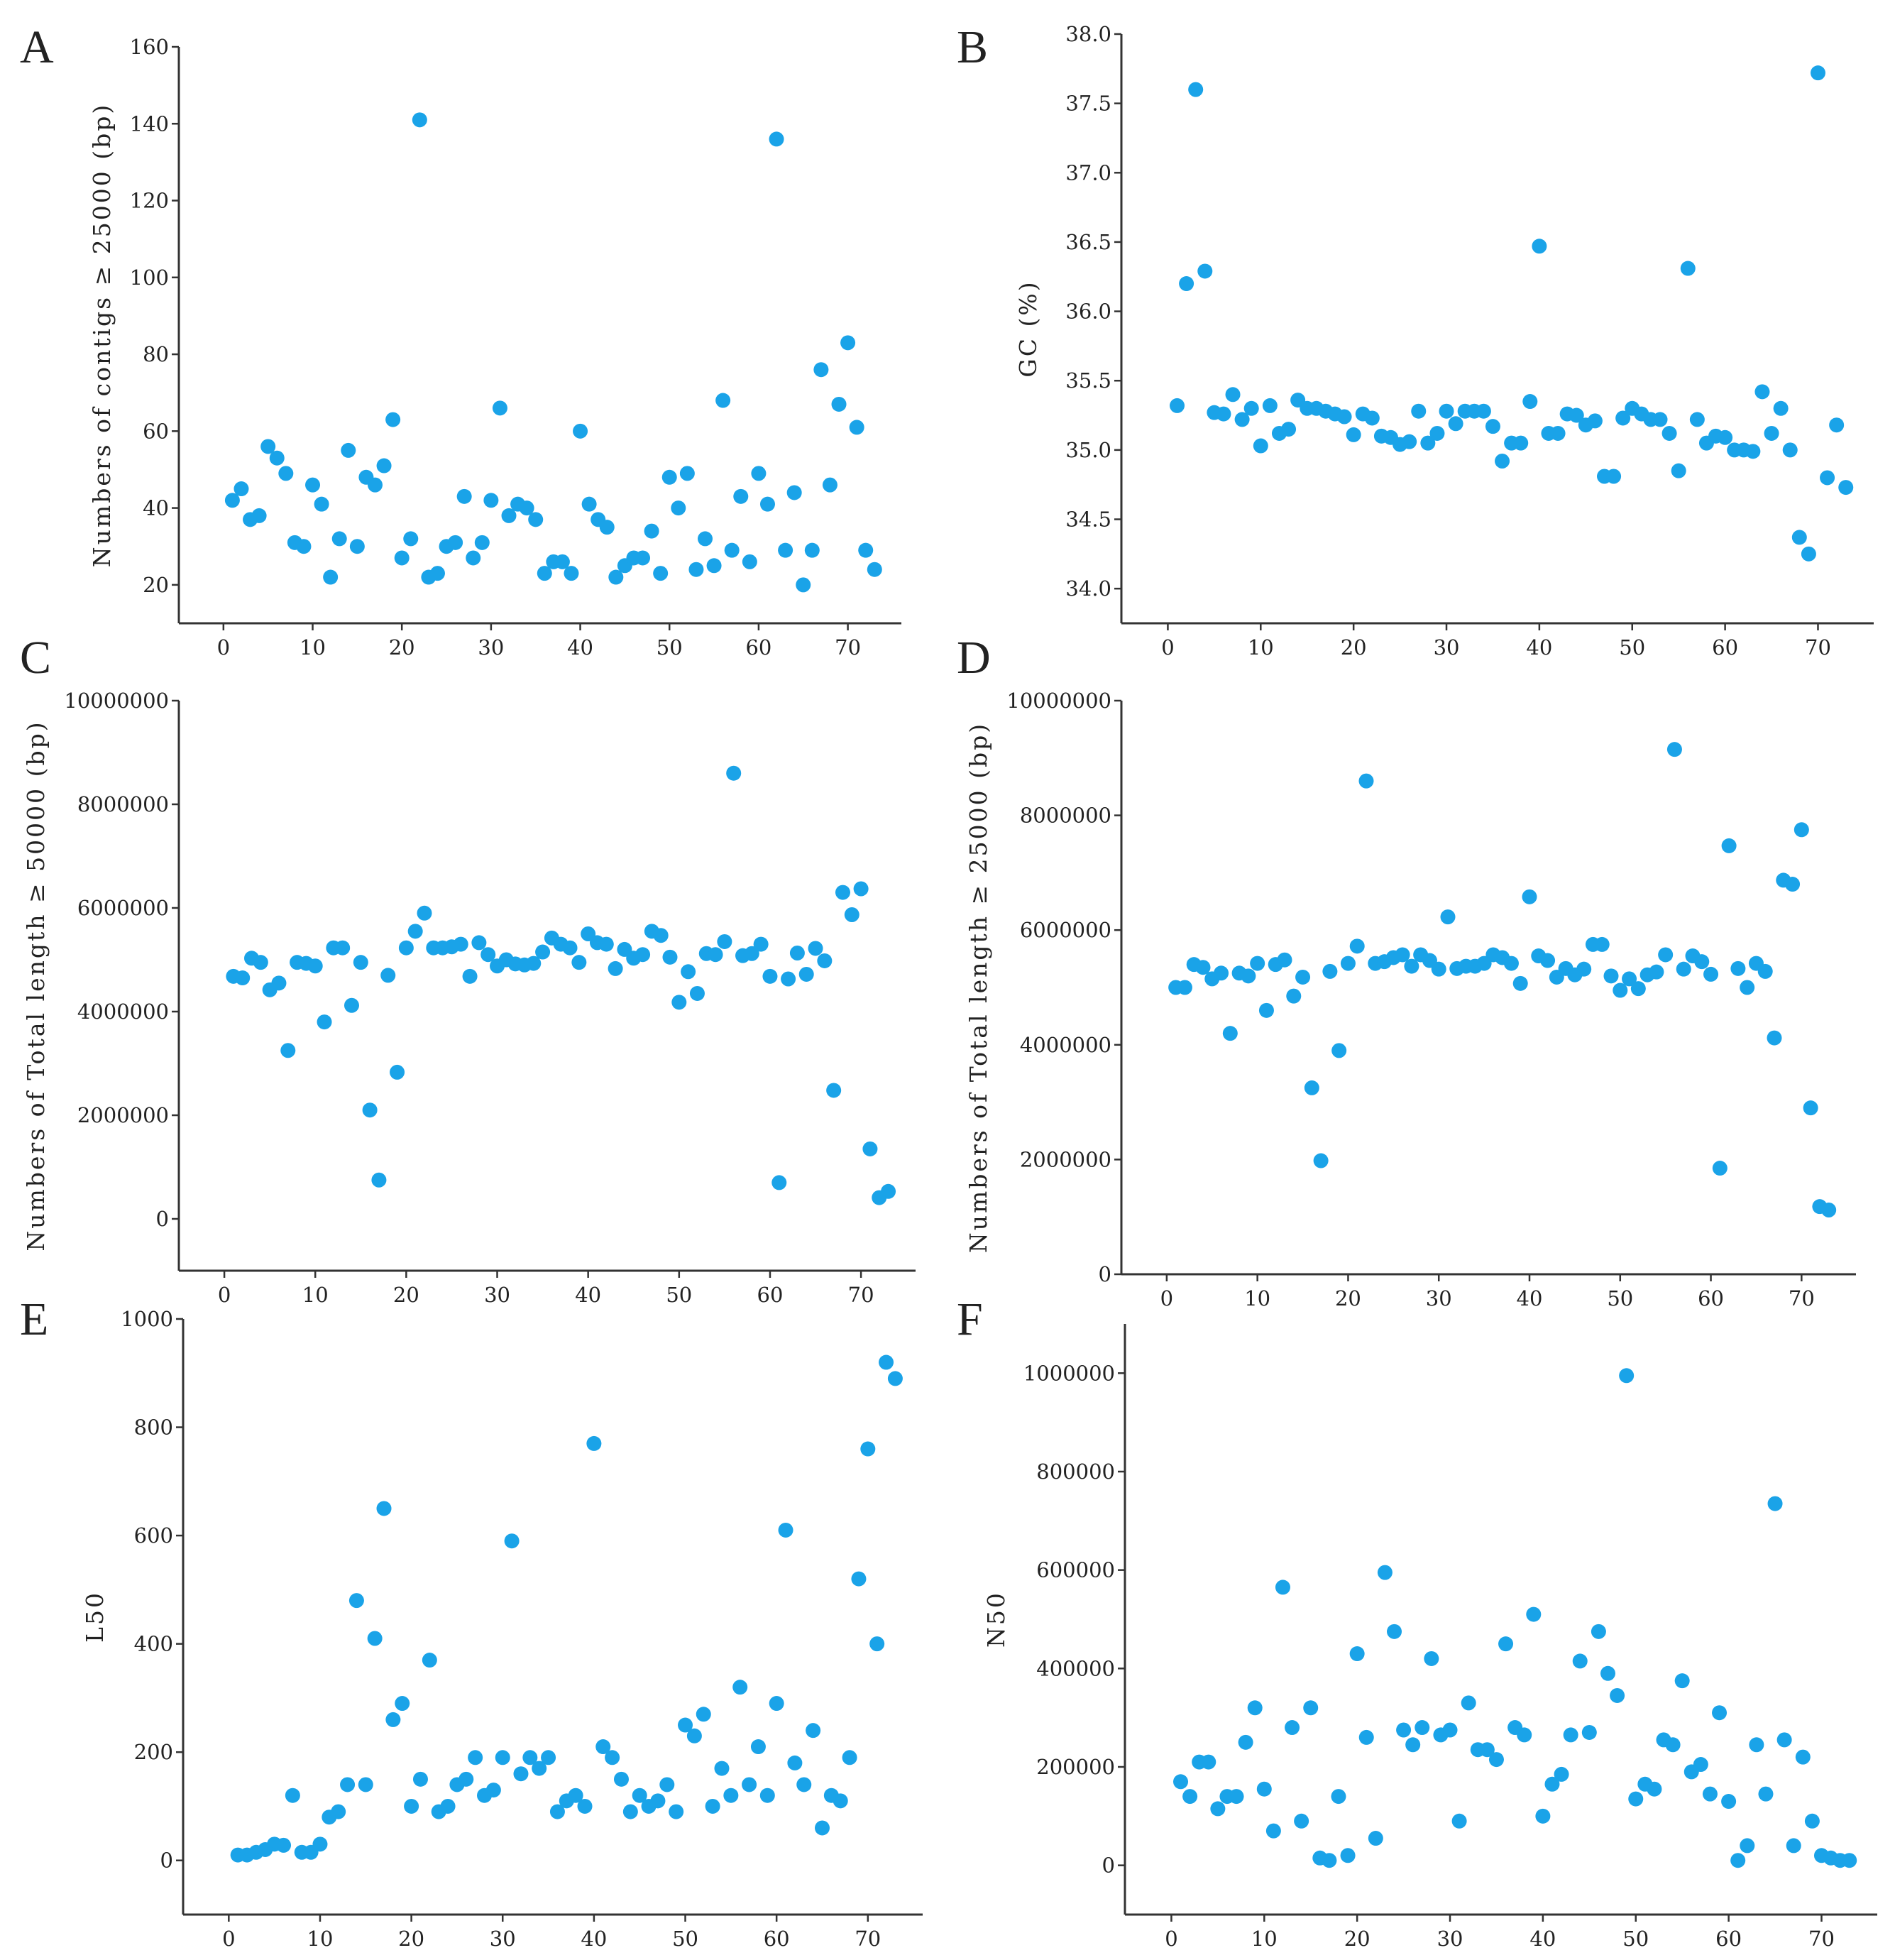 This screenshot has width=1895, height=1960. I want to click on y-tick-label: 0, so click(1108, 1866).